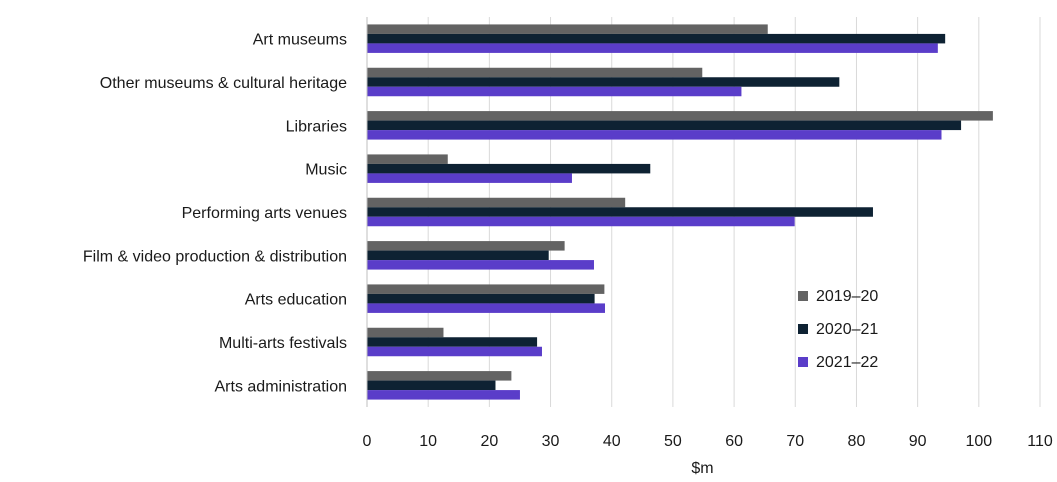 This screenshot has width=1057, height=482. Describe the element at coordinates (281, 386) in the screenshot. I see `category-label: Arts administration` at that location.